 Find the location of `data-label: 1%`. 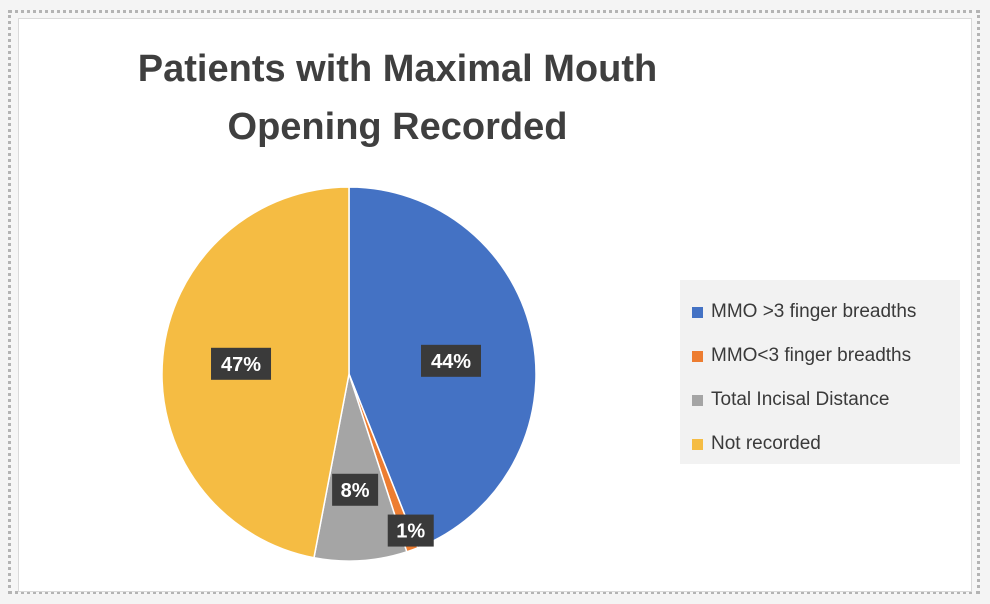

data-label: 1% is located at coordinates (410, 530).